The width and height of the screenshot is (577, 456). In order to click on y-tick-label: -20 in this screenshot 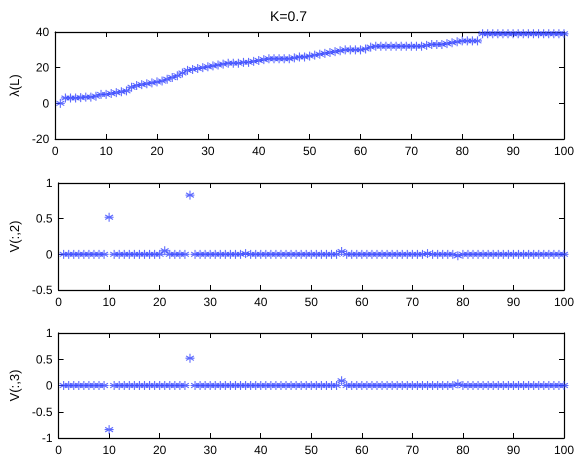, I will do `click(41, 139)`.